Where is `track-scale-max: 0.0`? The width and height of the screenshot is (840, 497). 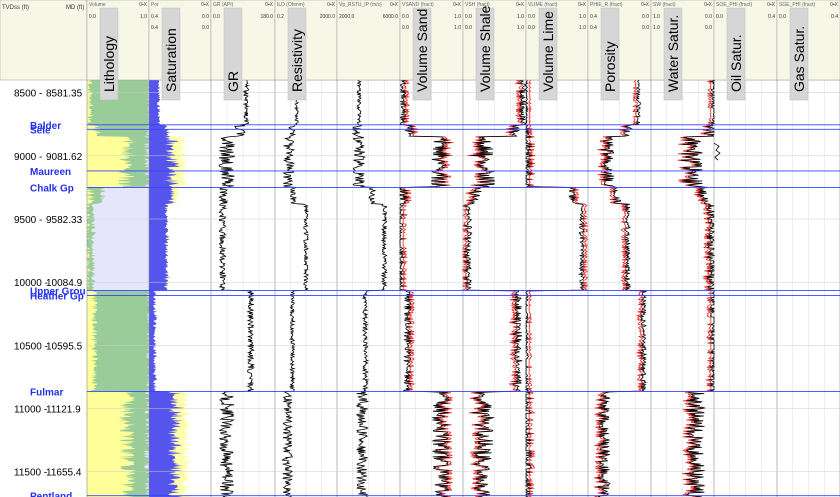 track-scale-max: 0.0 is located at coordinates (708, 17).